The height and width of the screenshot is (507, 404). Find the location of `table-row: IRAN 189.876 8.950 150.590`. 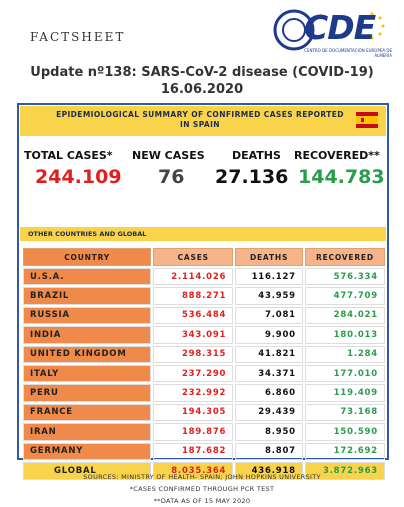

table-row: IRAN 189.876 8.950 150.590 is located at coordinates (204, 432).